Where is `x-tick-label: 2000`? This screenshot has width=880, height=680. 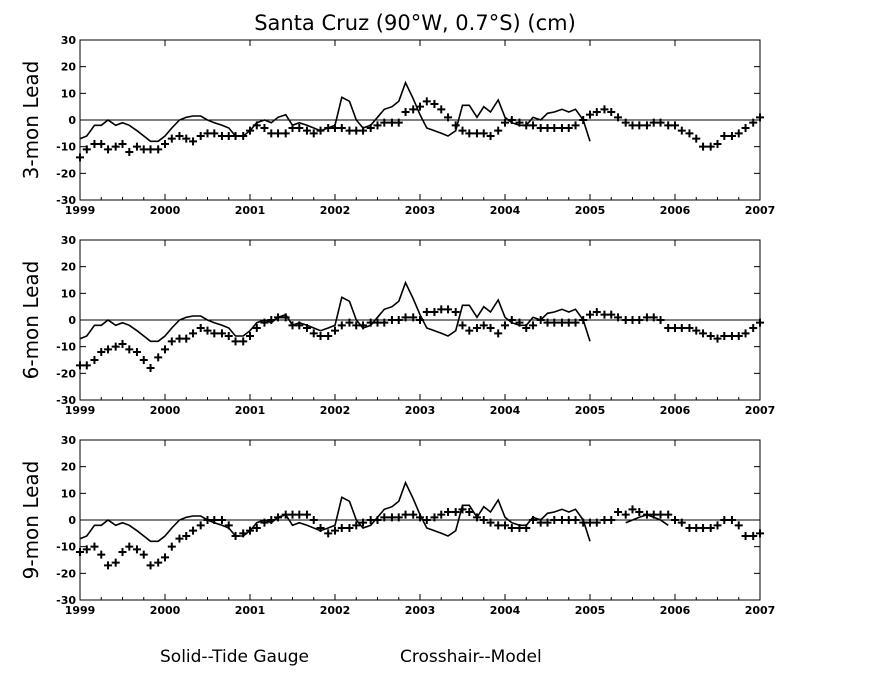
x-tick-label: 2000 is located at coordinates (165, 210).